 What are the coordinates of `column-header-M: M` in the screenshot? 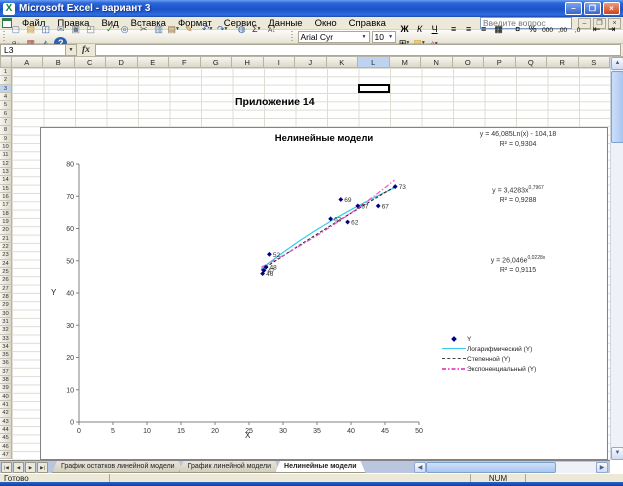 It's located at (405, 62).